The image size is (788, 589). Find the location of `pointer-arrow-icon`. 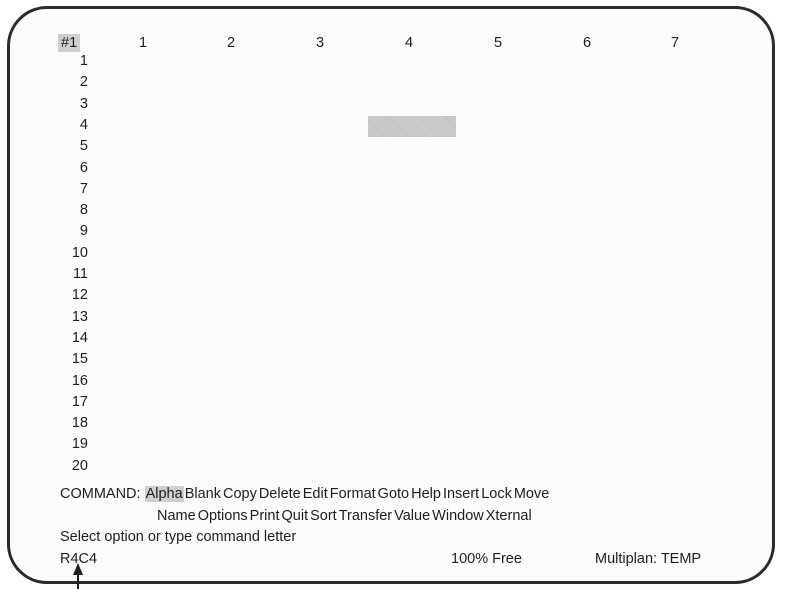

pointer-arrow-icon is located at coordinates (78, 576).